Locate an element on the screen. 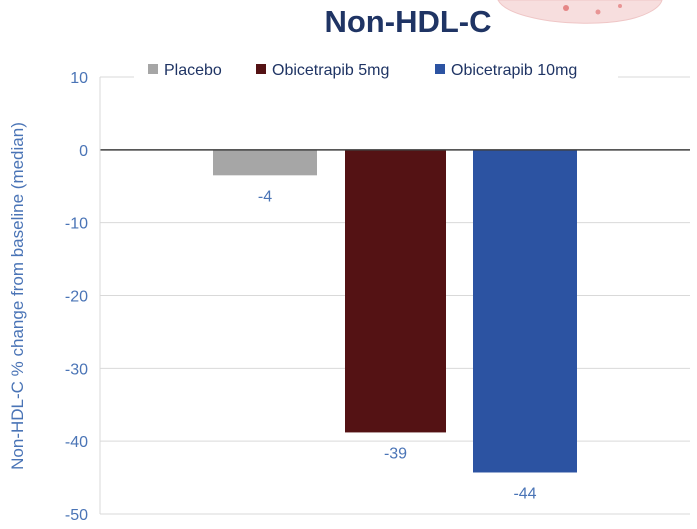  legend: Placebo Obicetrapib 5mg Obicetrapib 10mg is located at coordinates (362, 70).